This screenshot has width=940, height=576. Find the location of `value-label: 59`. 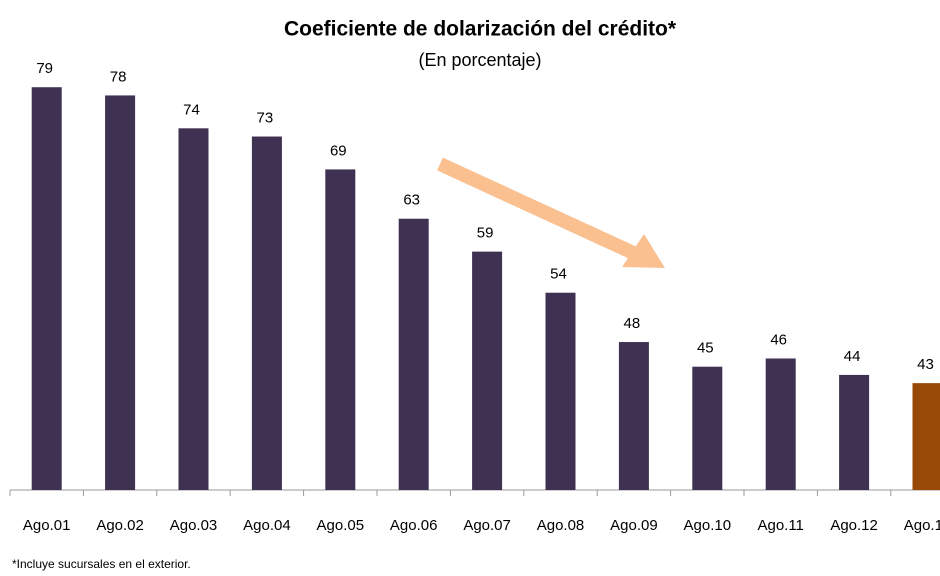

value-label: 59 is located at coordinates (485, 233).